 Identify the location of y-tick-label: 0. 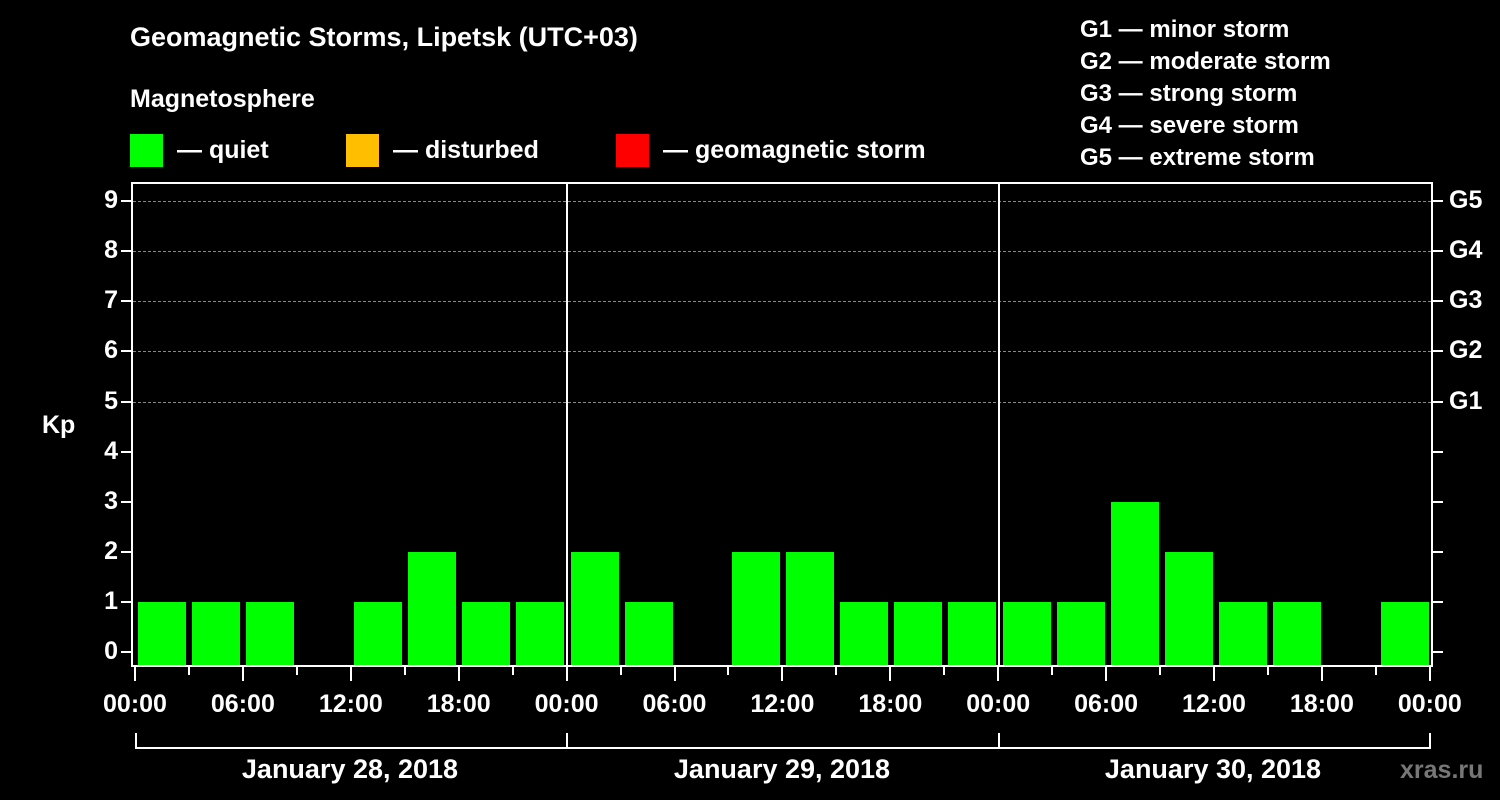
(111, 651).